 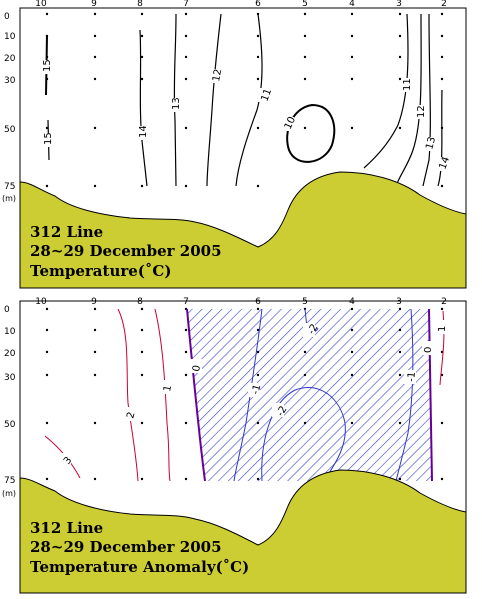 What do you see at coordinates (196, 395) in the screenshot?
I see `contour-0-west` at bounding box center [196, 395].